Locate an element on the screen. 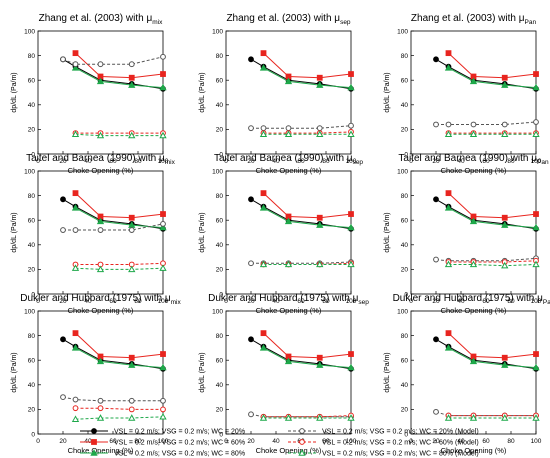 The height and width of the screenshot is (458, 550). chart-title-subscript: sep is located at coordinates (358, 162).